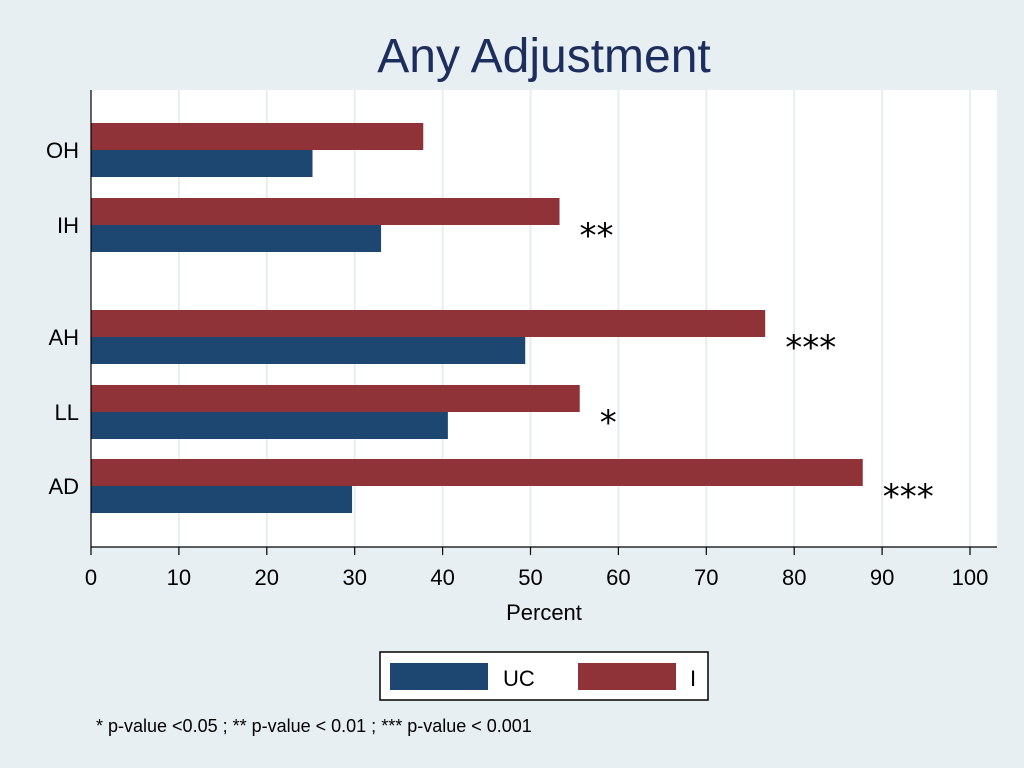 This screenshot has width=1024, height=768. Describe the element at coordinates (794, 577) in the screenshot. I see `x-tick-label: 80` at that location.